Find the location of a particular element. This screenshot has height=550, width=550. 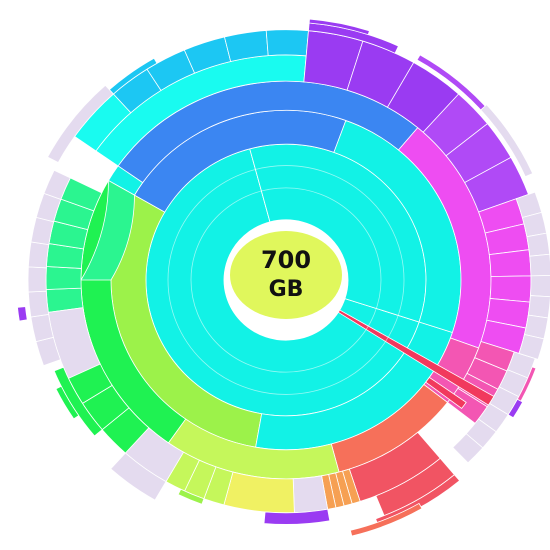

inner-ring-guide is located at coordinates (286, 280).